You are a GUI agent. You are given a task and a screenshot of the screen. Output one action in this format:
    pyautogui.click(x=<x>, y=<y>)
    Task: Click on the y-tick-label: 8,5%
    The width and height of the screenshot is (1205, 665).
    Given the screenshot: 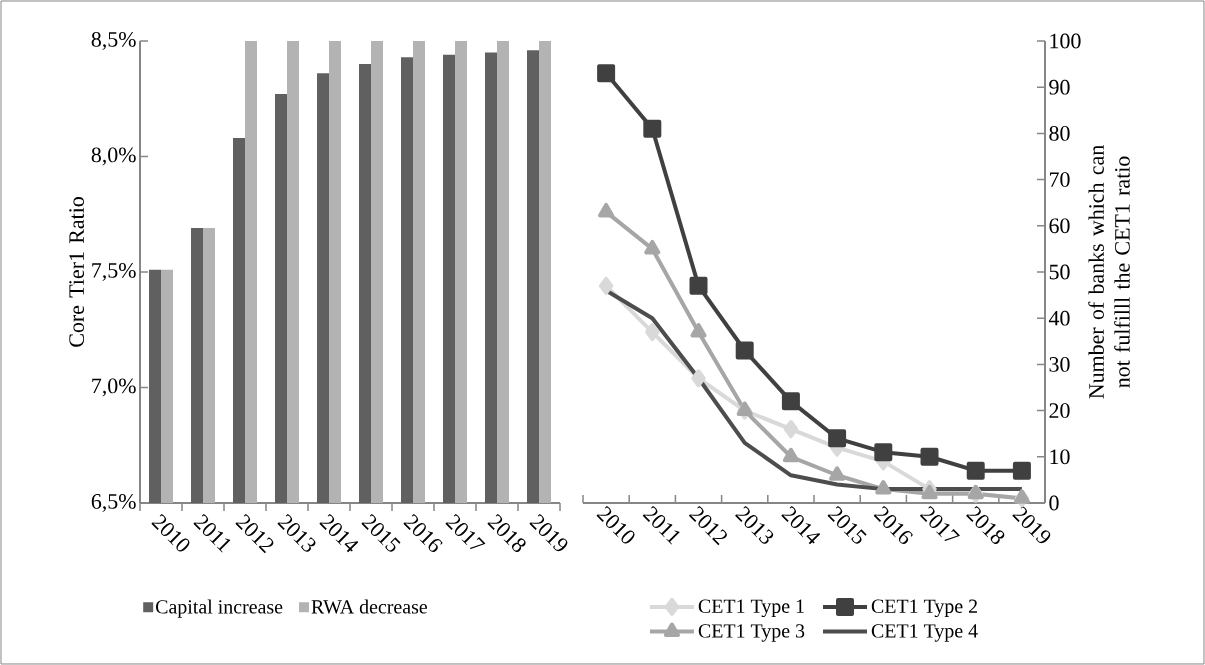 What is the action you would take?
    pyautogui.click(x=113, y=41)
    